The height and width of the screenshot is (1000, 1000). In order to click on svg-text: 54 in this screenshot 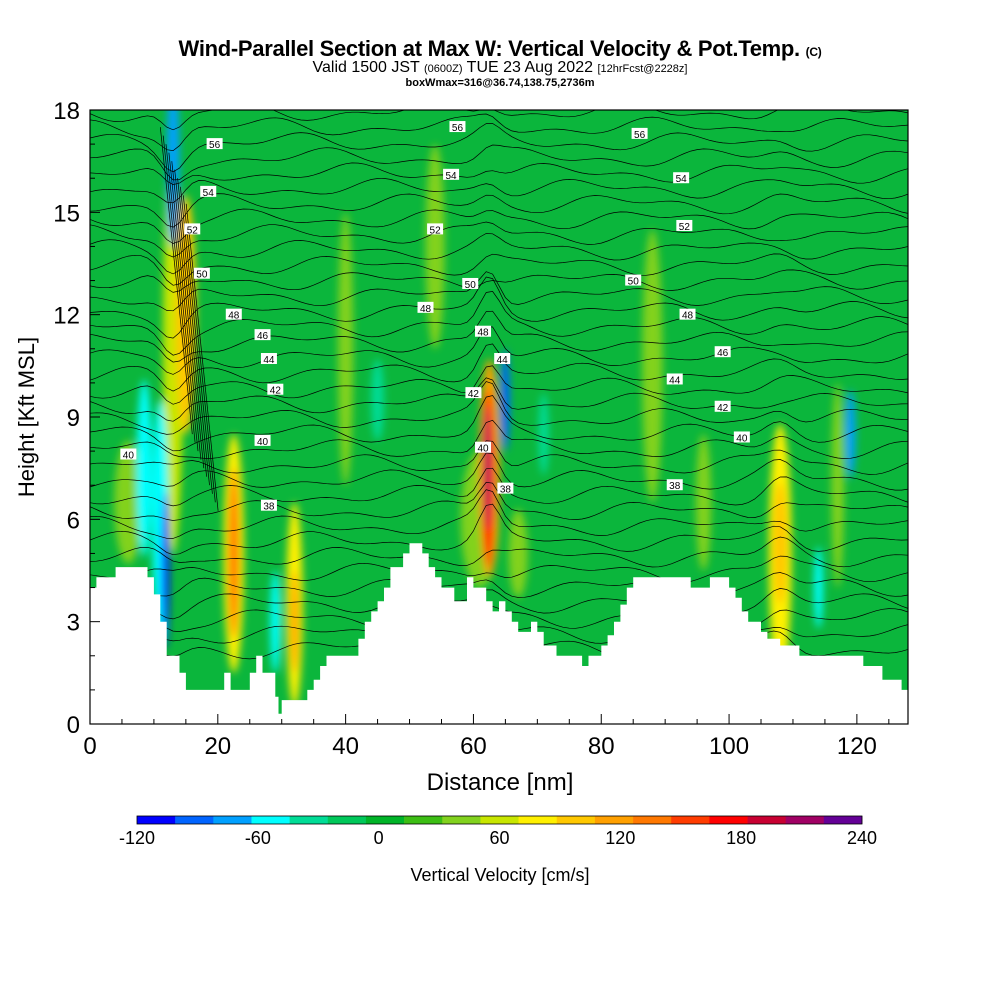, I will do `click(209, 193)`.